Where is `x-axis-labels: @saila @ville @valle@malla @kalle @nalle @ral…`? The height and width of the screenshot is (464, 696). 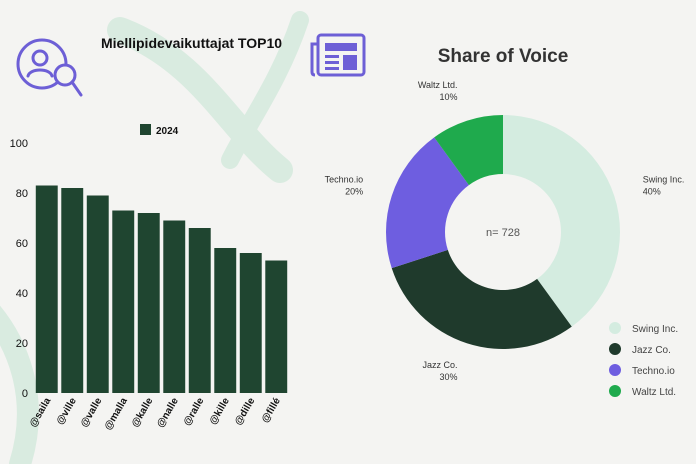 x-axis-labels: @saila @ville @valle@malla @kalle @nalle @ral… is located at coordinates (155, 414).